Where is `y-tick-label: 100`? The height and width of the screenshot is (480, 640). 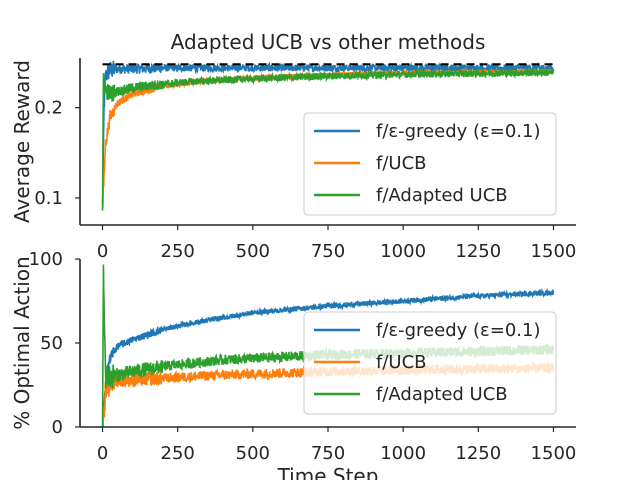
y-tick-label: 100 is located at coordinates (46, 259).